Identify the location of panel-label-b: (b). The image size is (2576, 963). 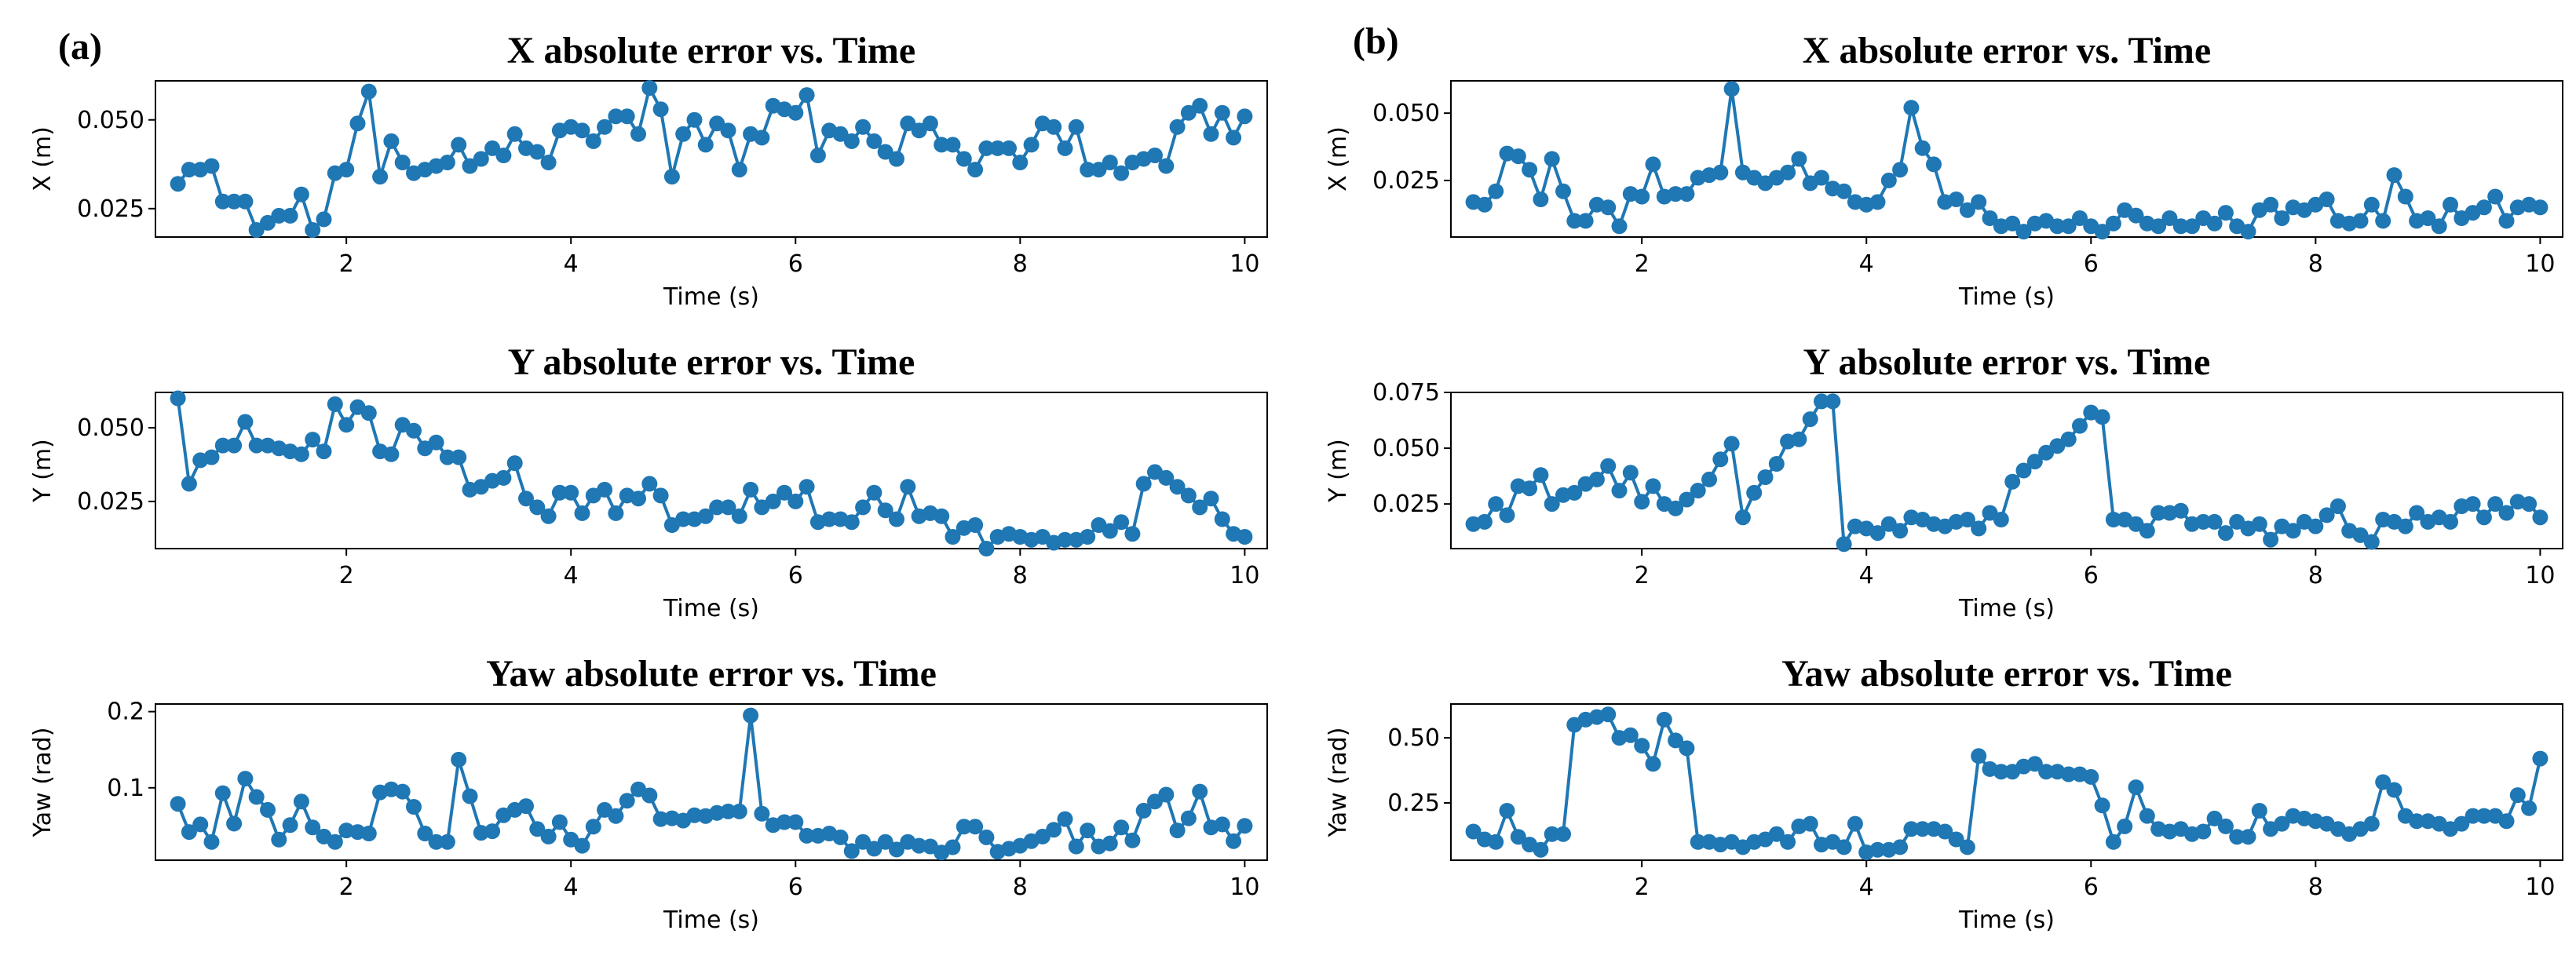
(1376, 41).